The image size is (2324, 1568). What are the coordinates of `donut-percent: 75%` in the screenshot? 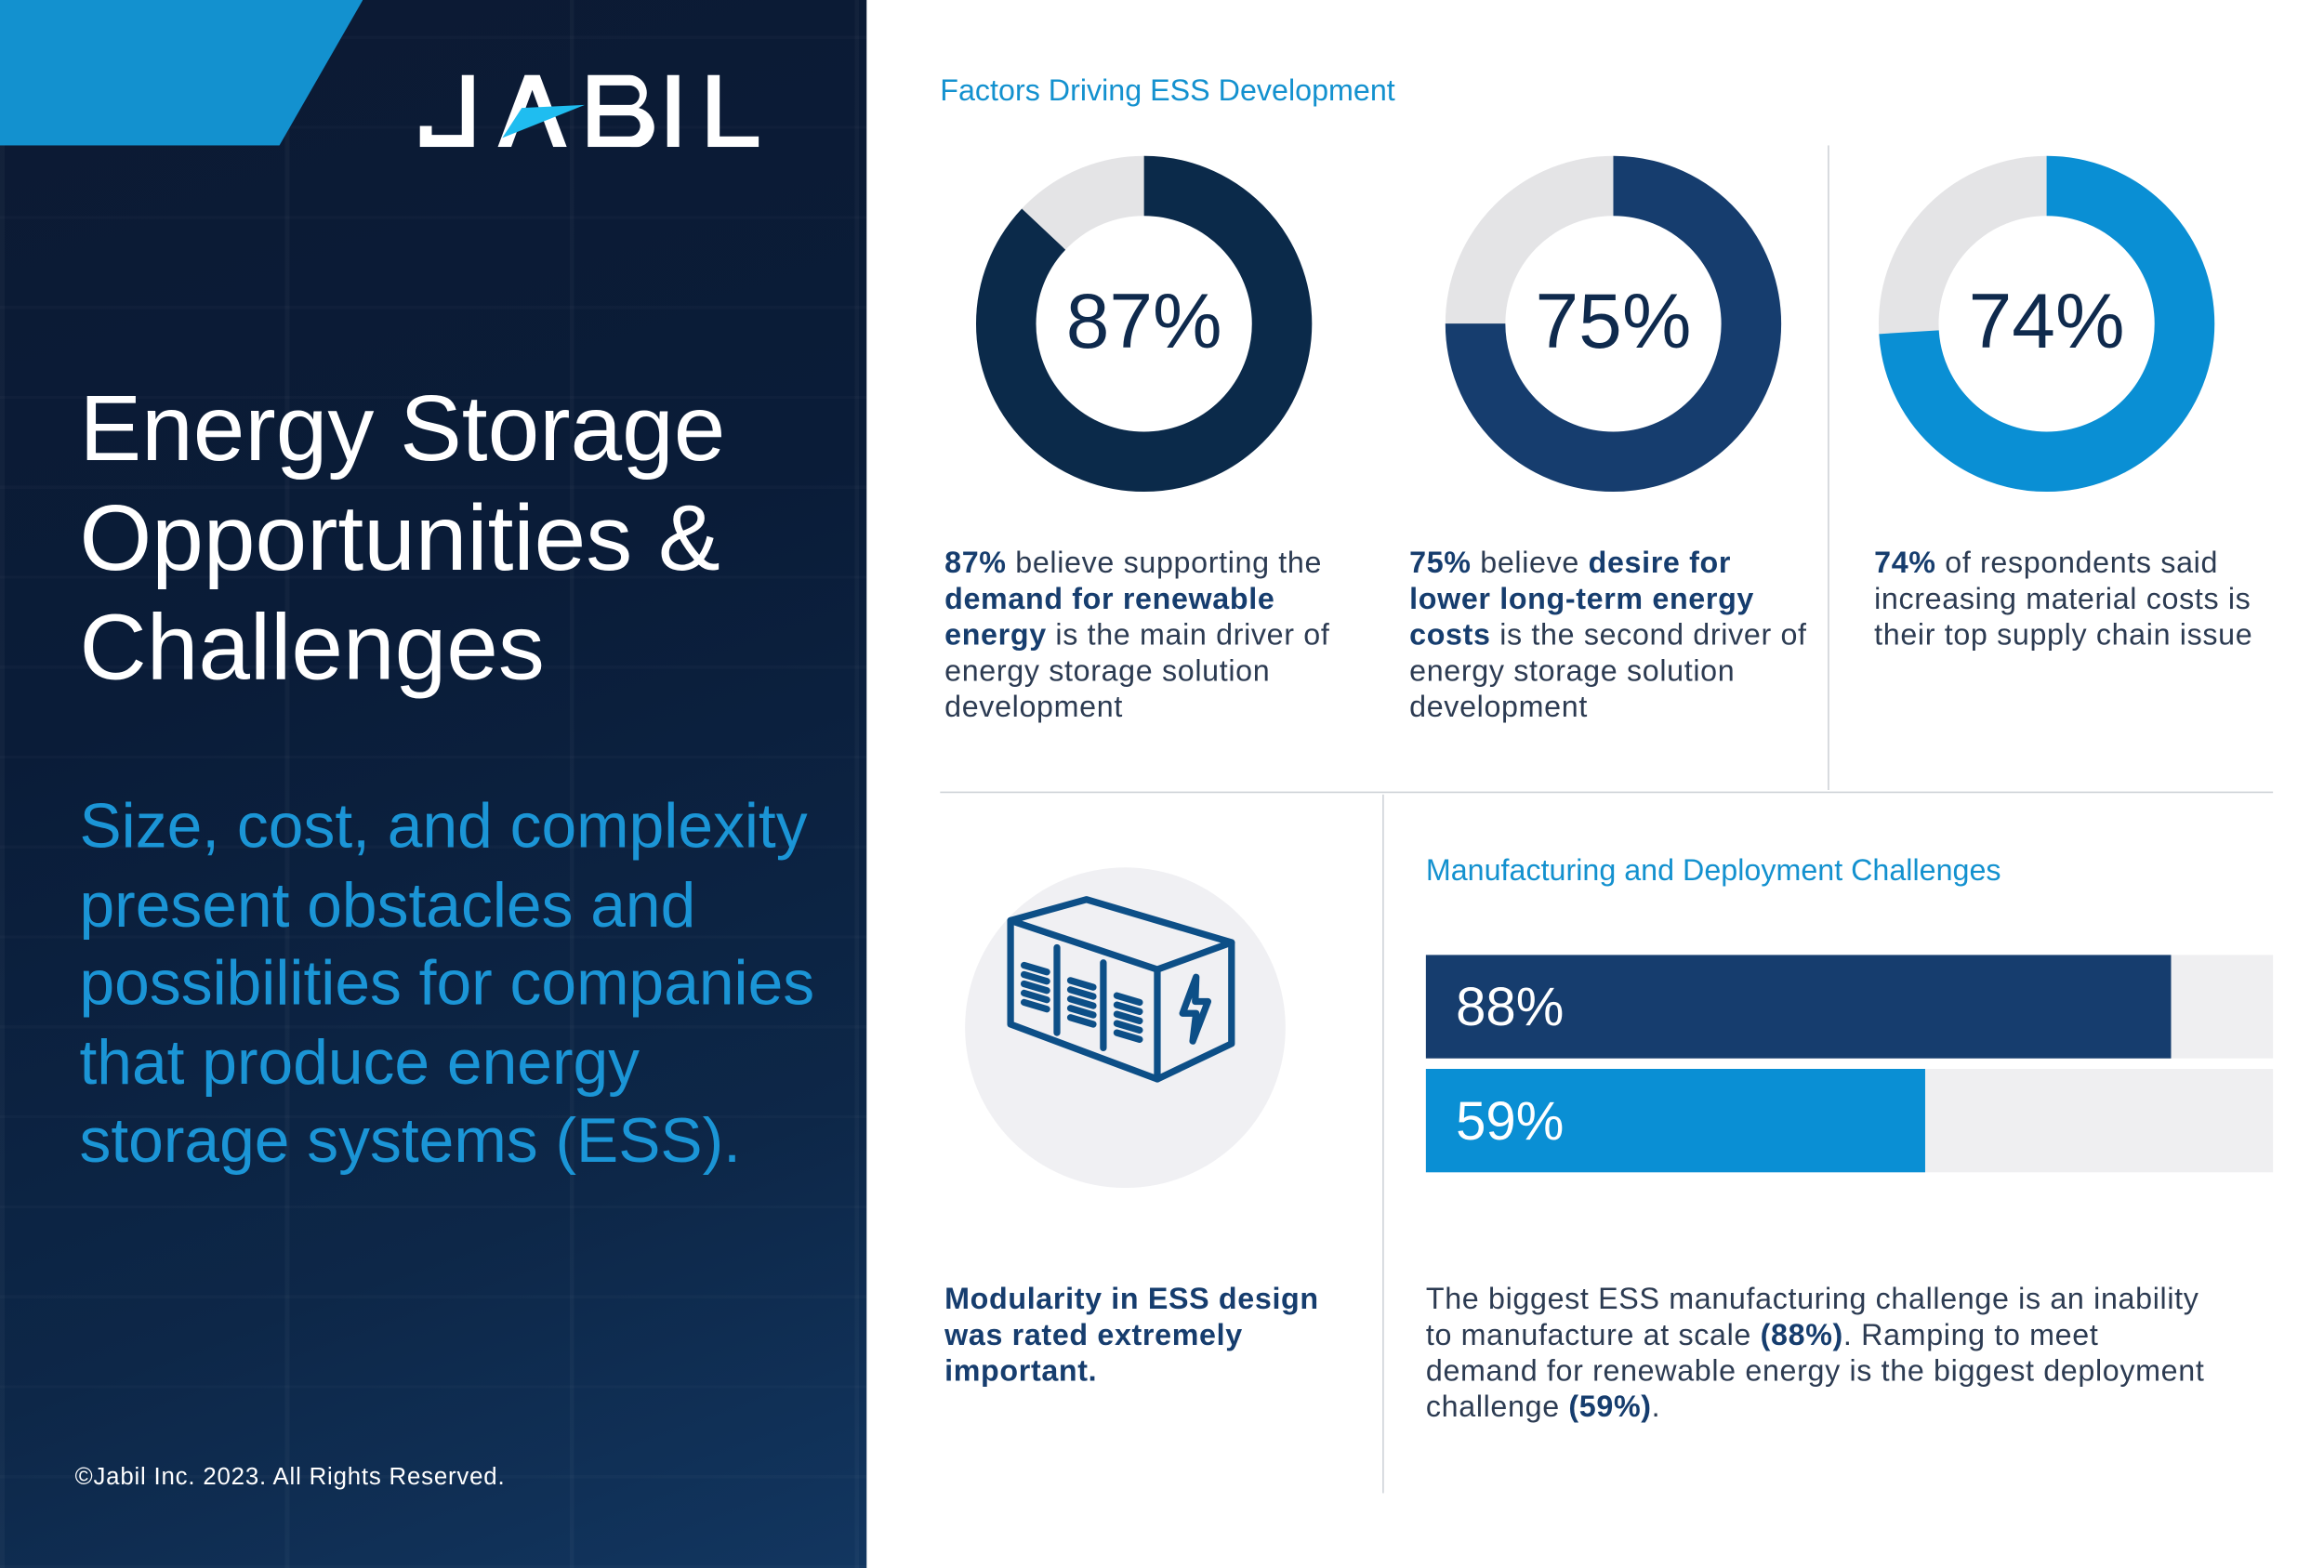 It's located at (1613, 322).